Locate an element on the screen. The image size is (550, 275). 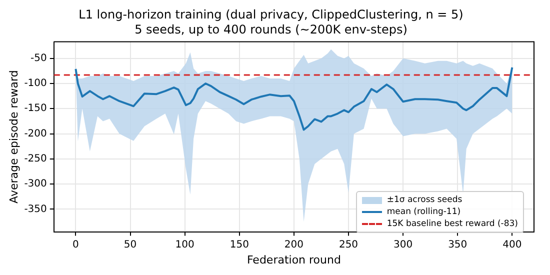
legend-label: mean (rolling-11) is located at coordinates (423, 212).